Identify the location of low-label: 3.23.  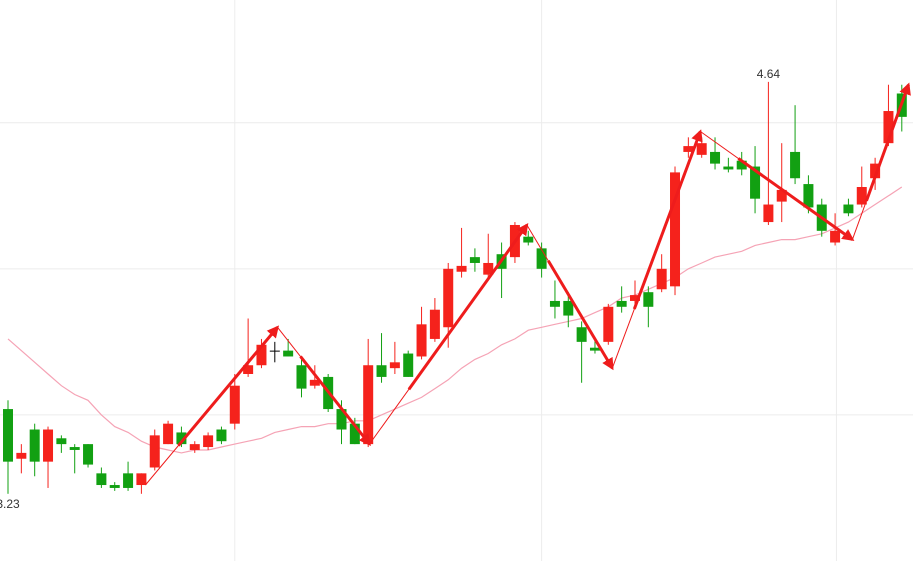
(10, 504).